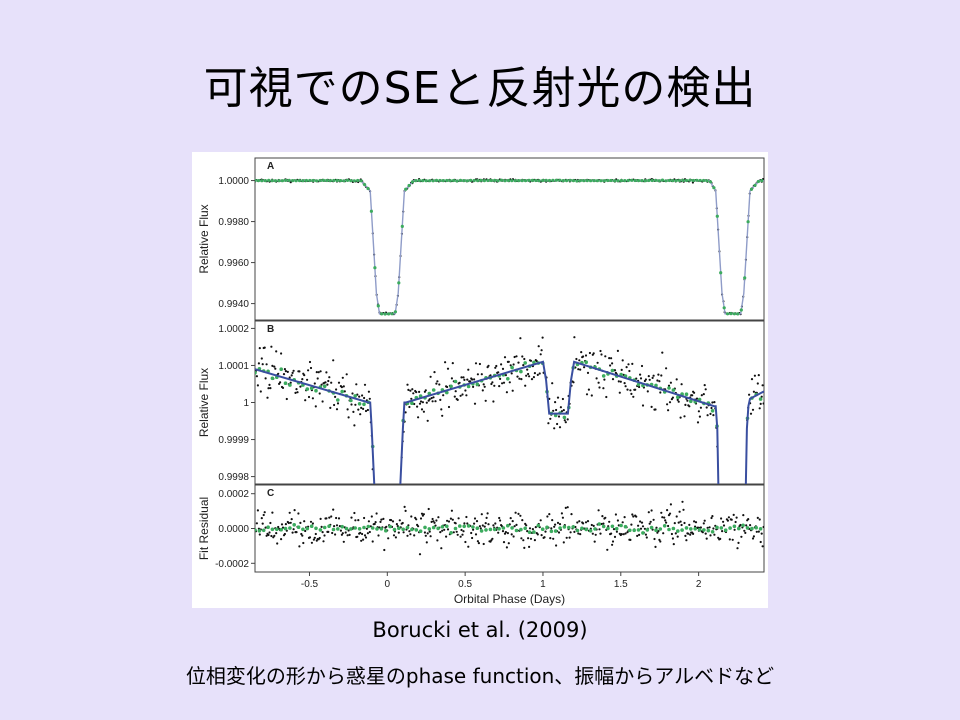  What do you see at coordinates (270, 166) in the screenshot?
I see `panel-label: A` at bounding box center [270, 166].